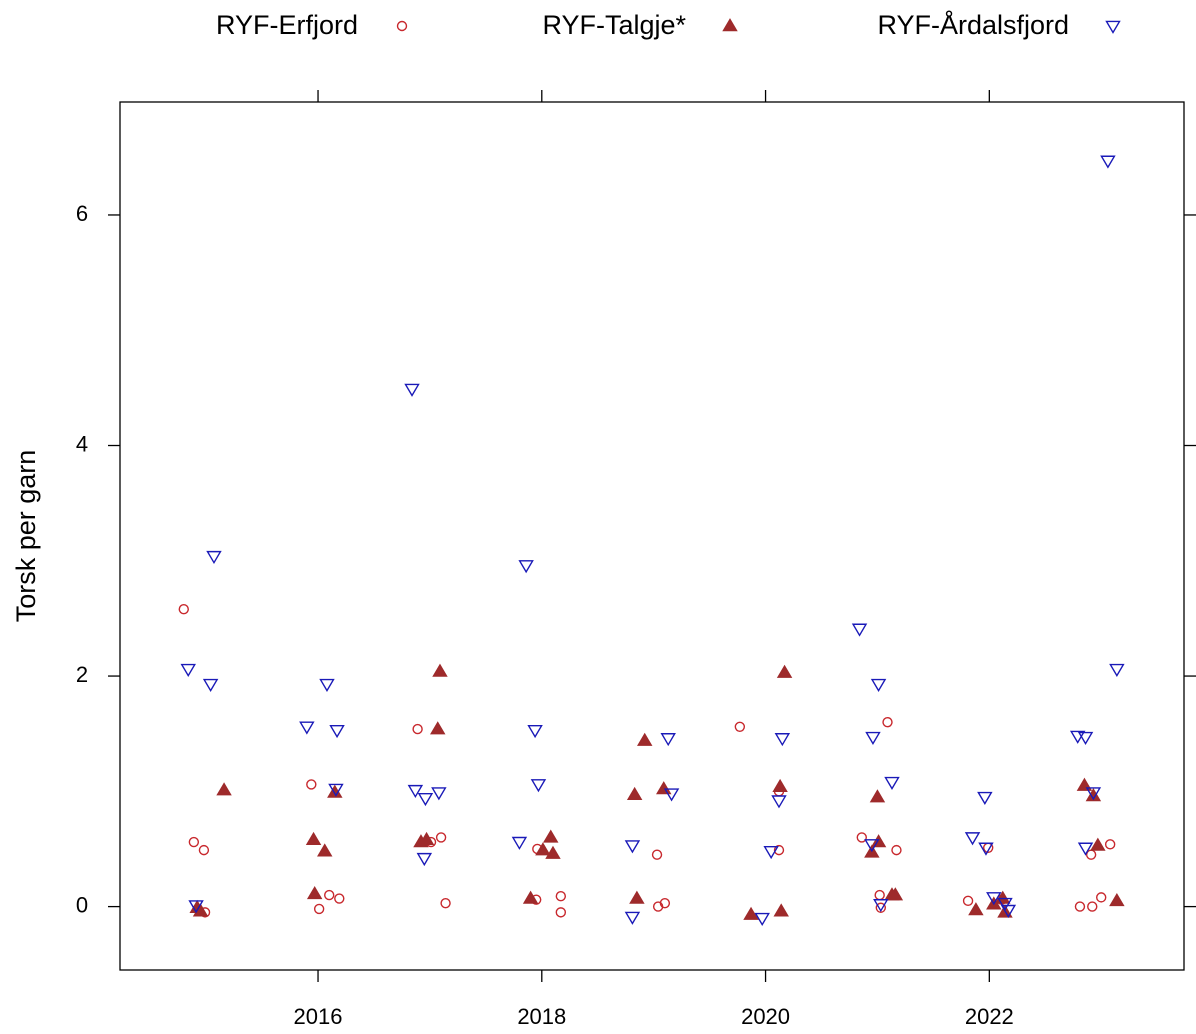 Image resolution: width=1196 pixels, height=1034 pixels. Describe the element at coordinates (82, 443) in the screenshot. I see `y-tick-label: 4` at that location.